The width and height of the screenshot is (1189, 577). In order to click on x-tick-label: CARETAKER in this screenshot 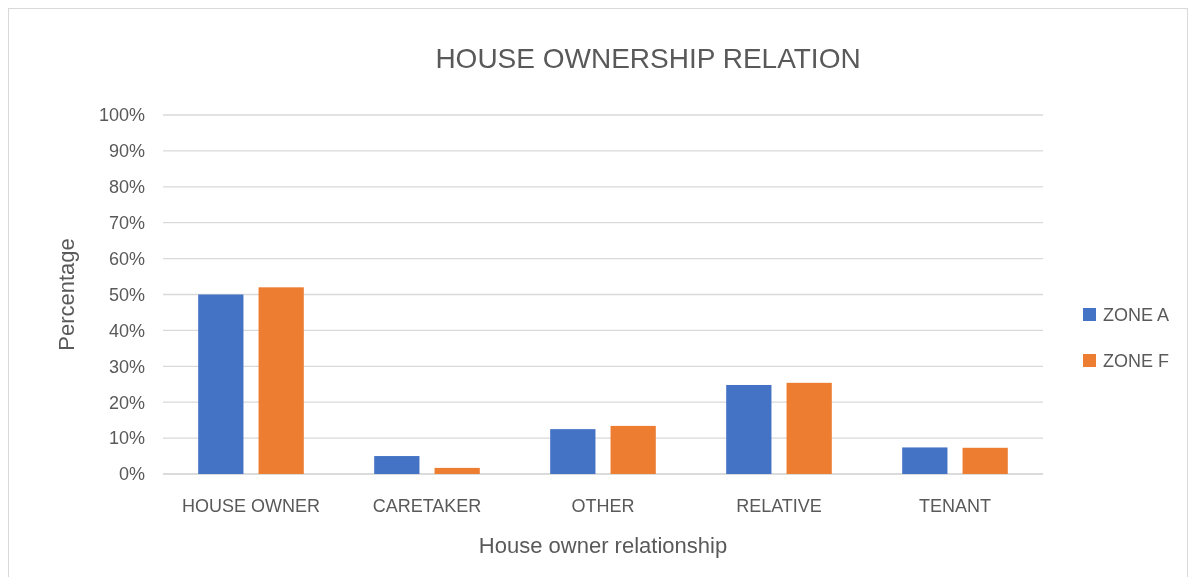, I will do `click(427, 506)`.